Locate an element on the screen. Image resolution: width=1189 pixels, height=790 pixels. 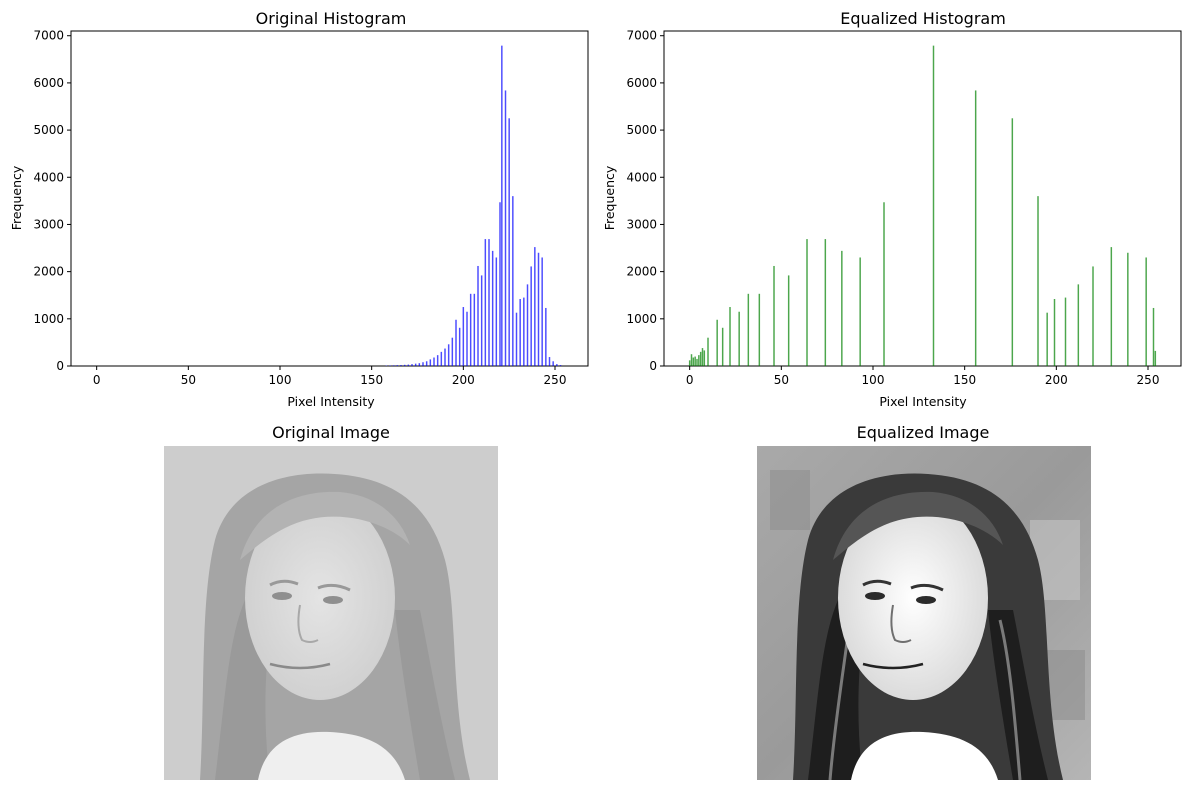
original-image-title: Original Image is located at coordinates (331, 432).